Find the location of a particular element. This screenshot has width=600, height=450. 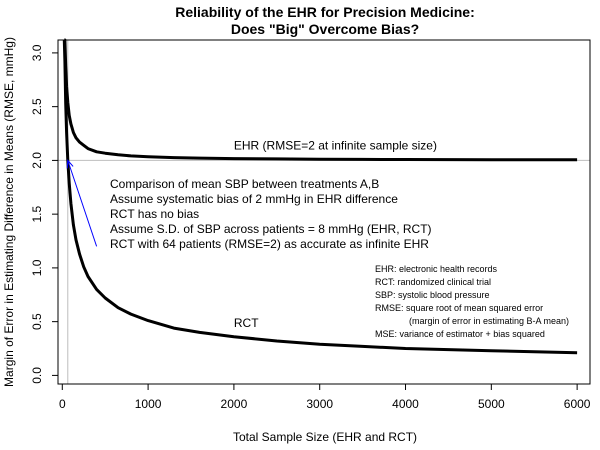

glossary-line: EHR: electronic health records is located at coordinates (436, 269).